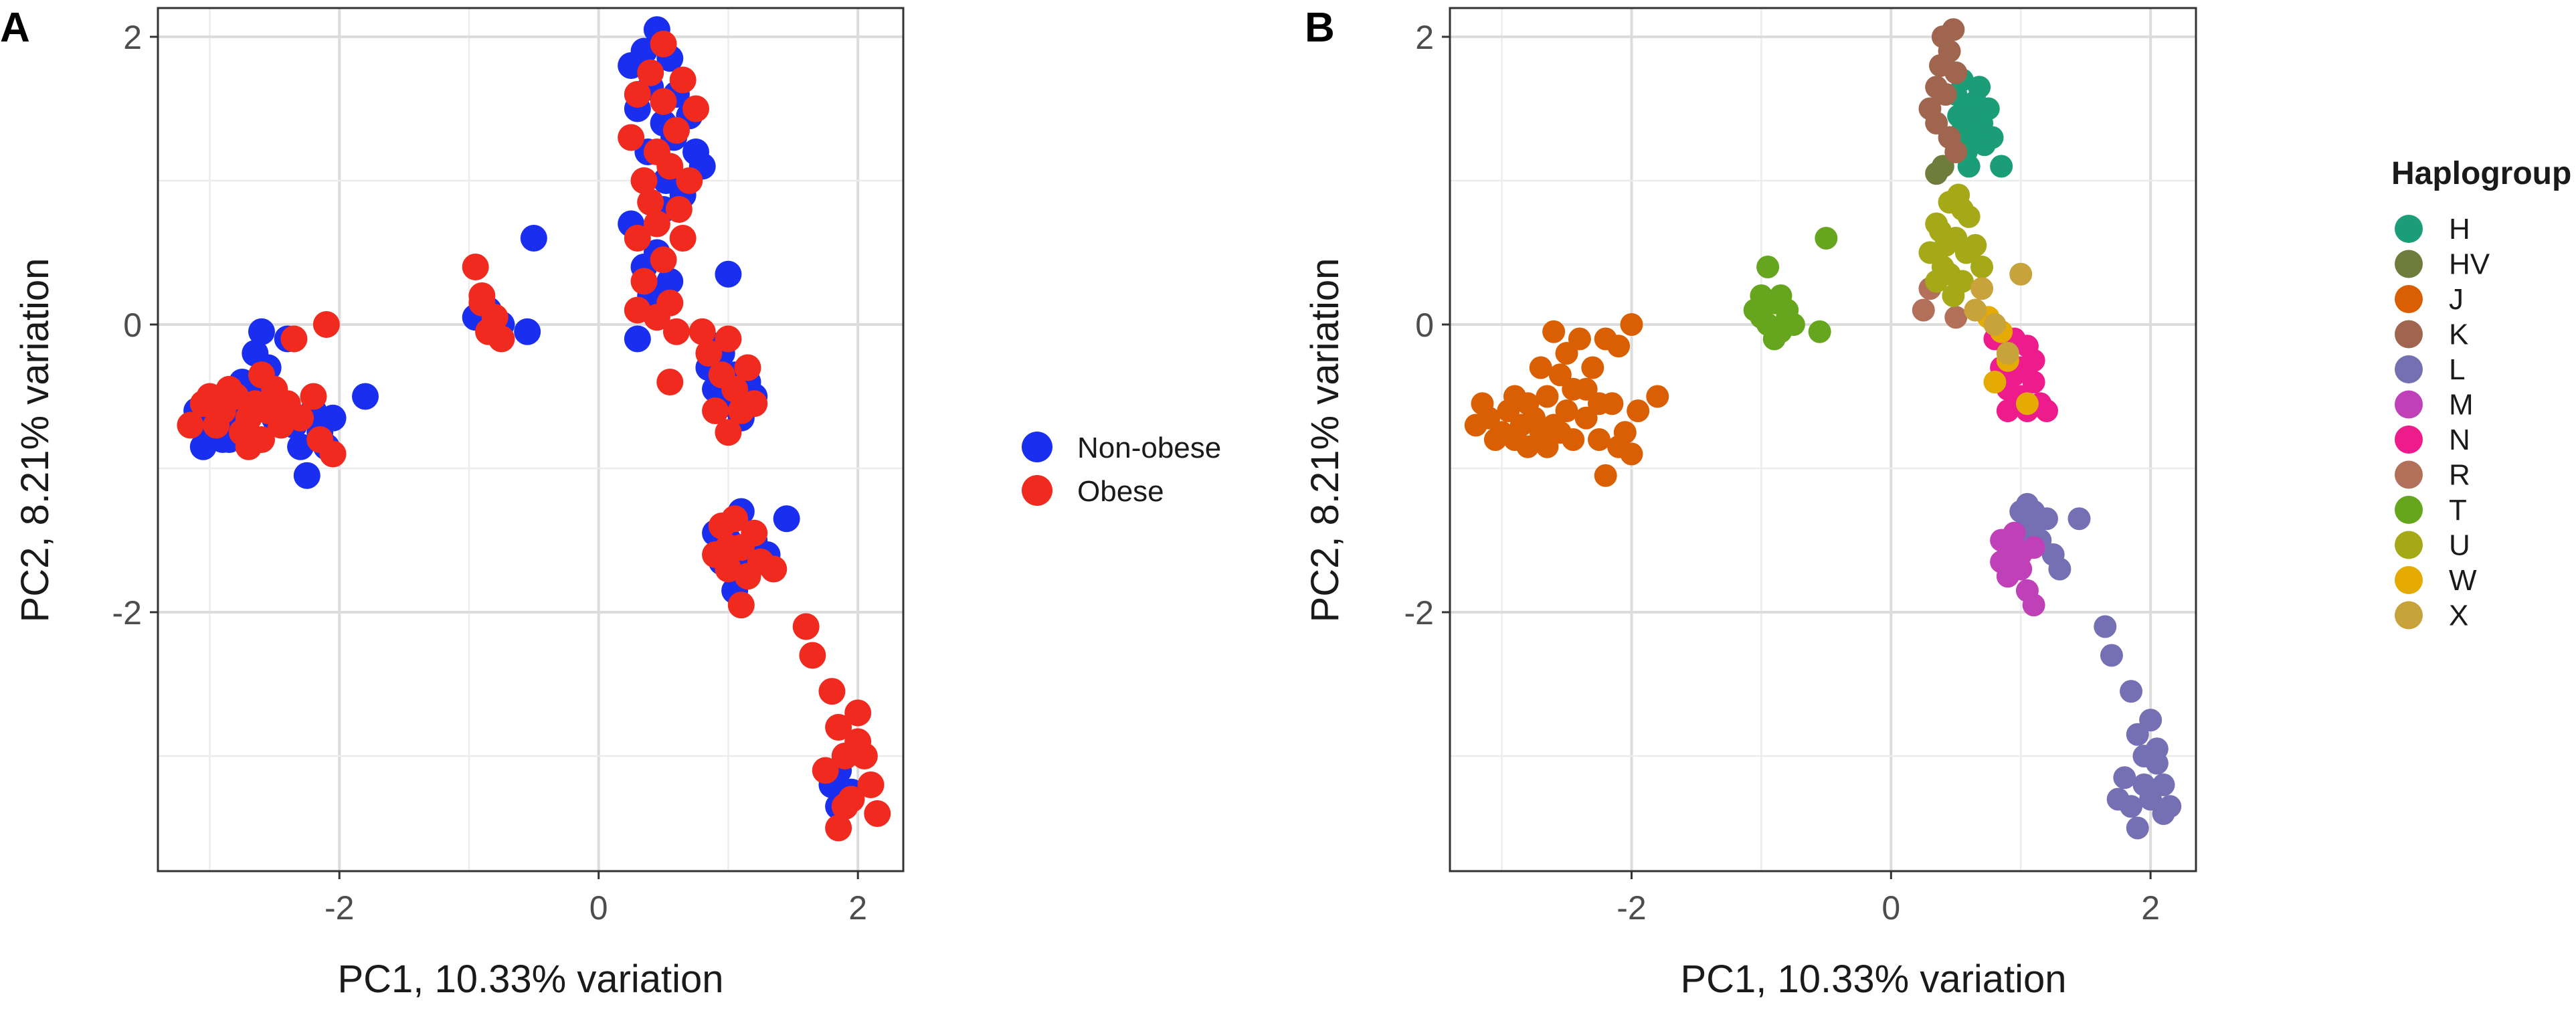  Describe the element at coordinates (2431, 510) in the screenshot. I see `legend-item-t: T` at that location.